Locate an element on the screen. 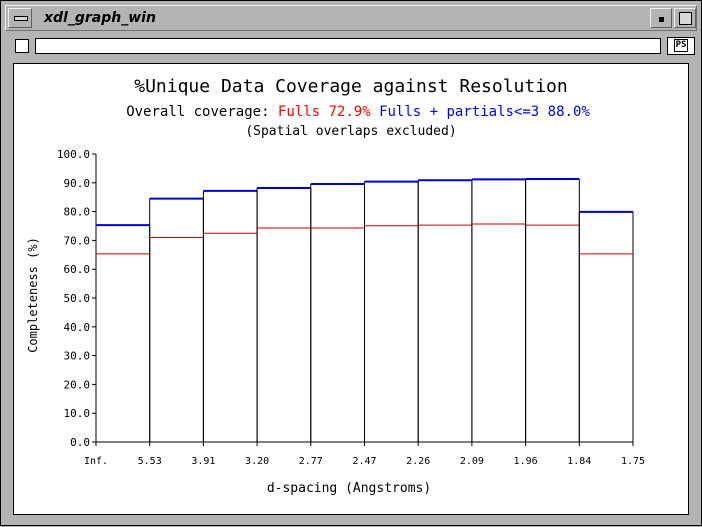  y-tick-label: 100.0 is located at coordinates (73, 154).